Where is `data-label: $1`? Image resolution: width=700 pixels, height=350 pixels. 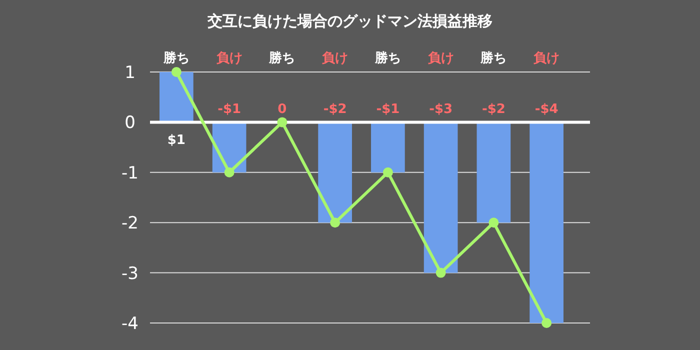
data-label: $1 is located at coordinates (176, 140).